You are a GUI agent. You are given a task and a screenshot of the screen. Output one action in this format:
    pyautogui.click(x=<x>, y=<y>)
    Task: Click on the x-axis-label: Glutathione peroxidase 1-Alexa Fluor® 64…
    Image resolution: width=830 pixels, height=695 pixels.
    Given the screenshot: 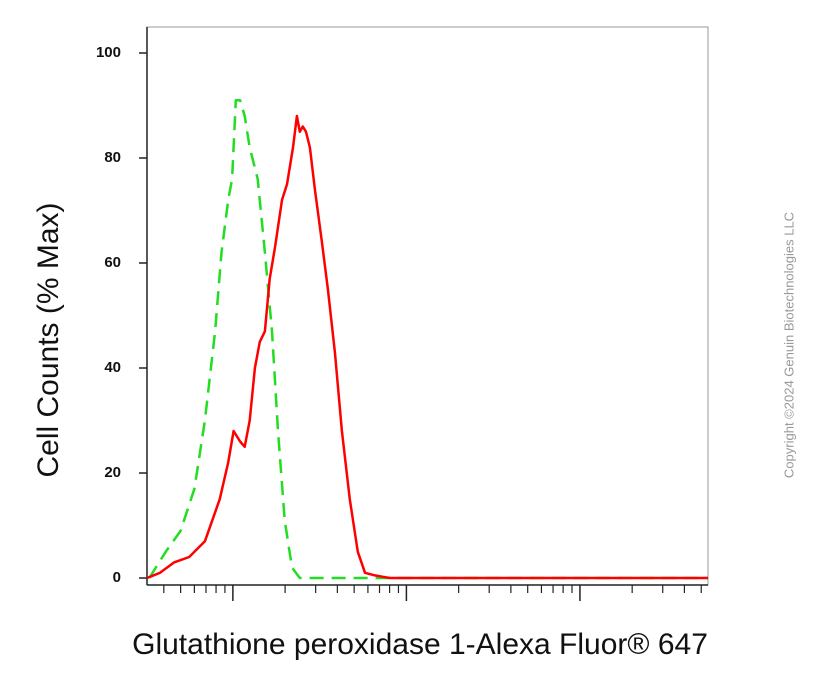 What is the action you would take?
    pyautogui.click(x=420, y=644)
    